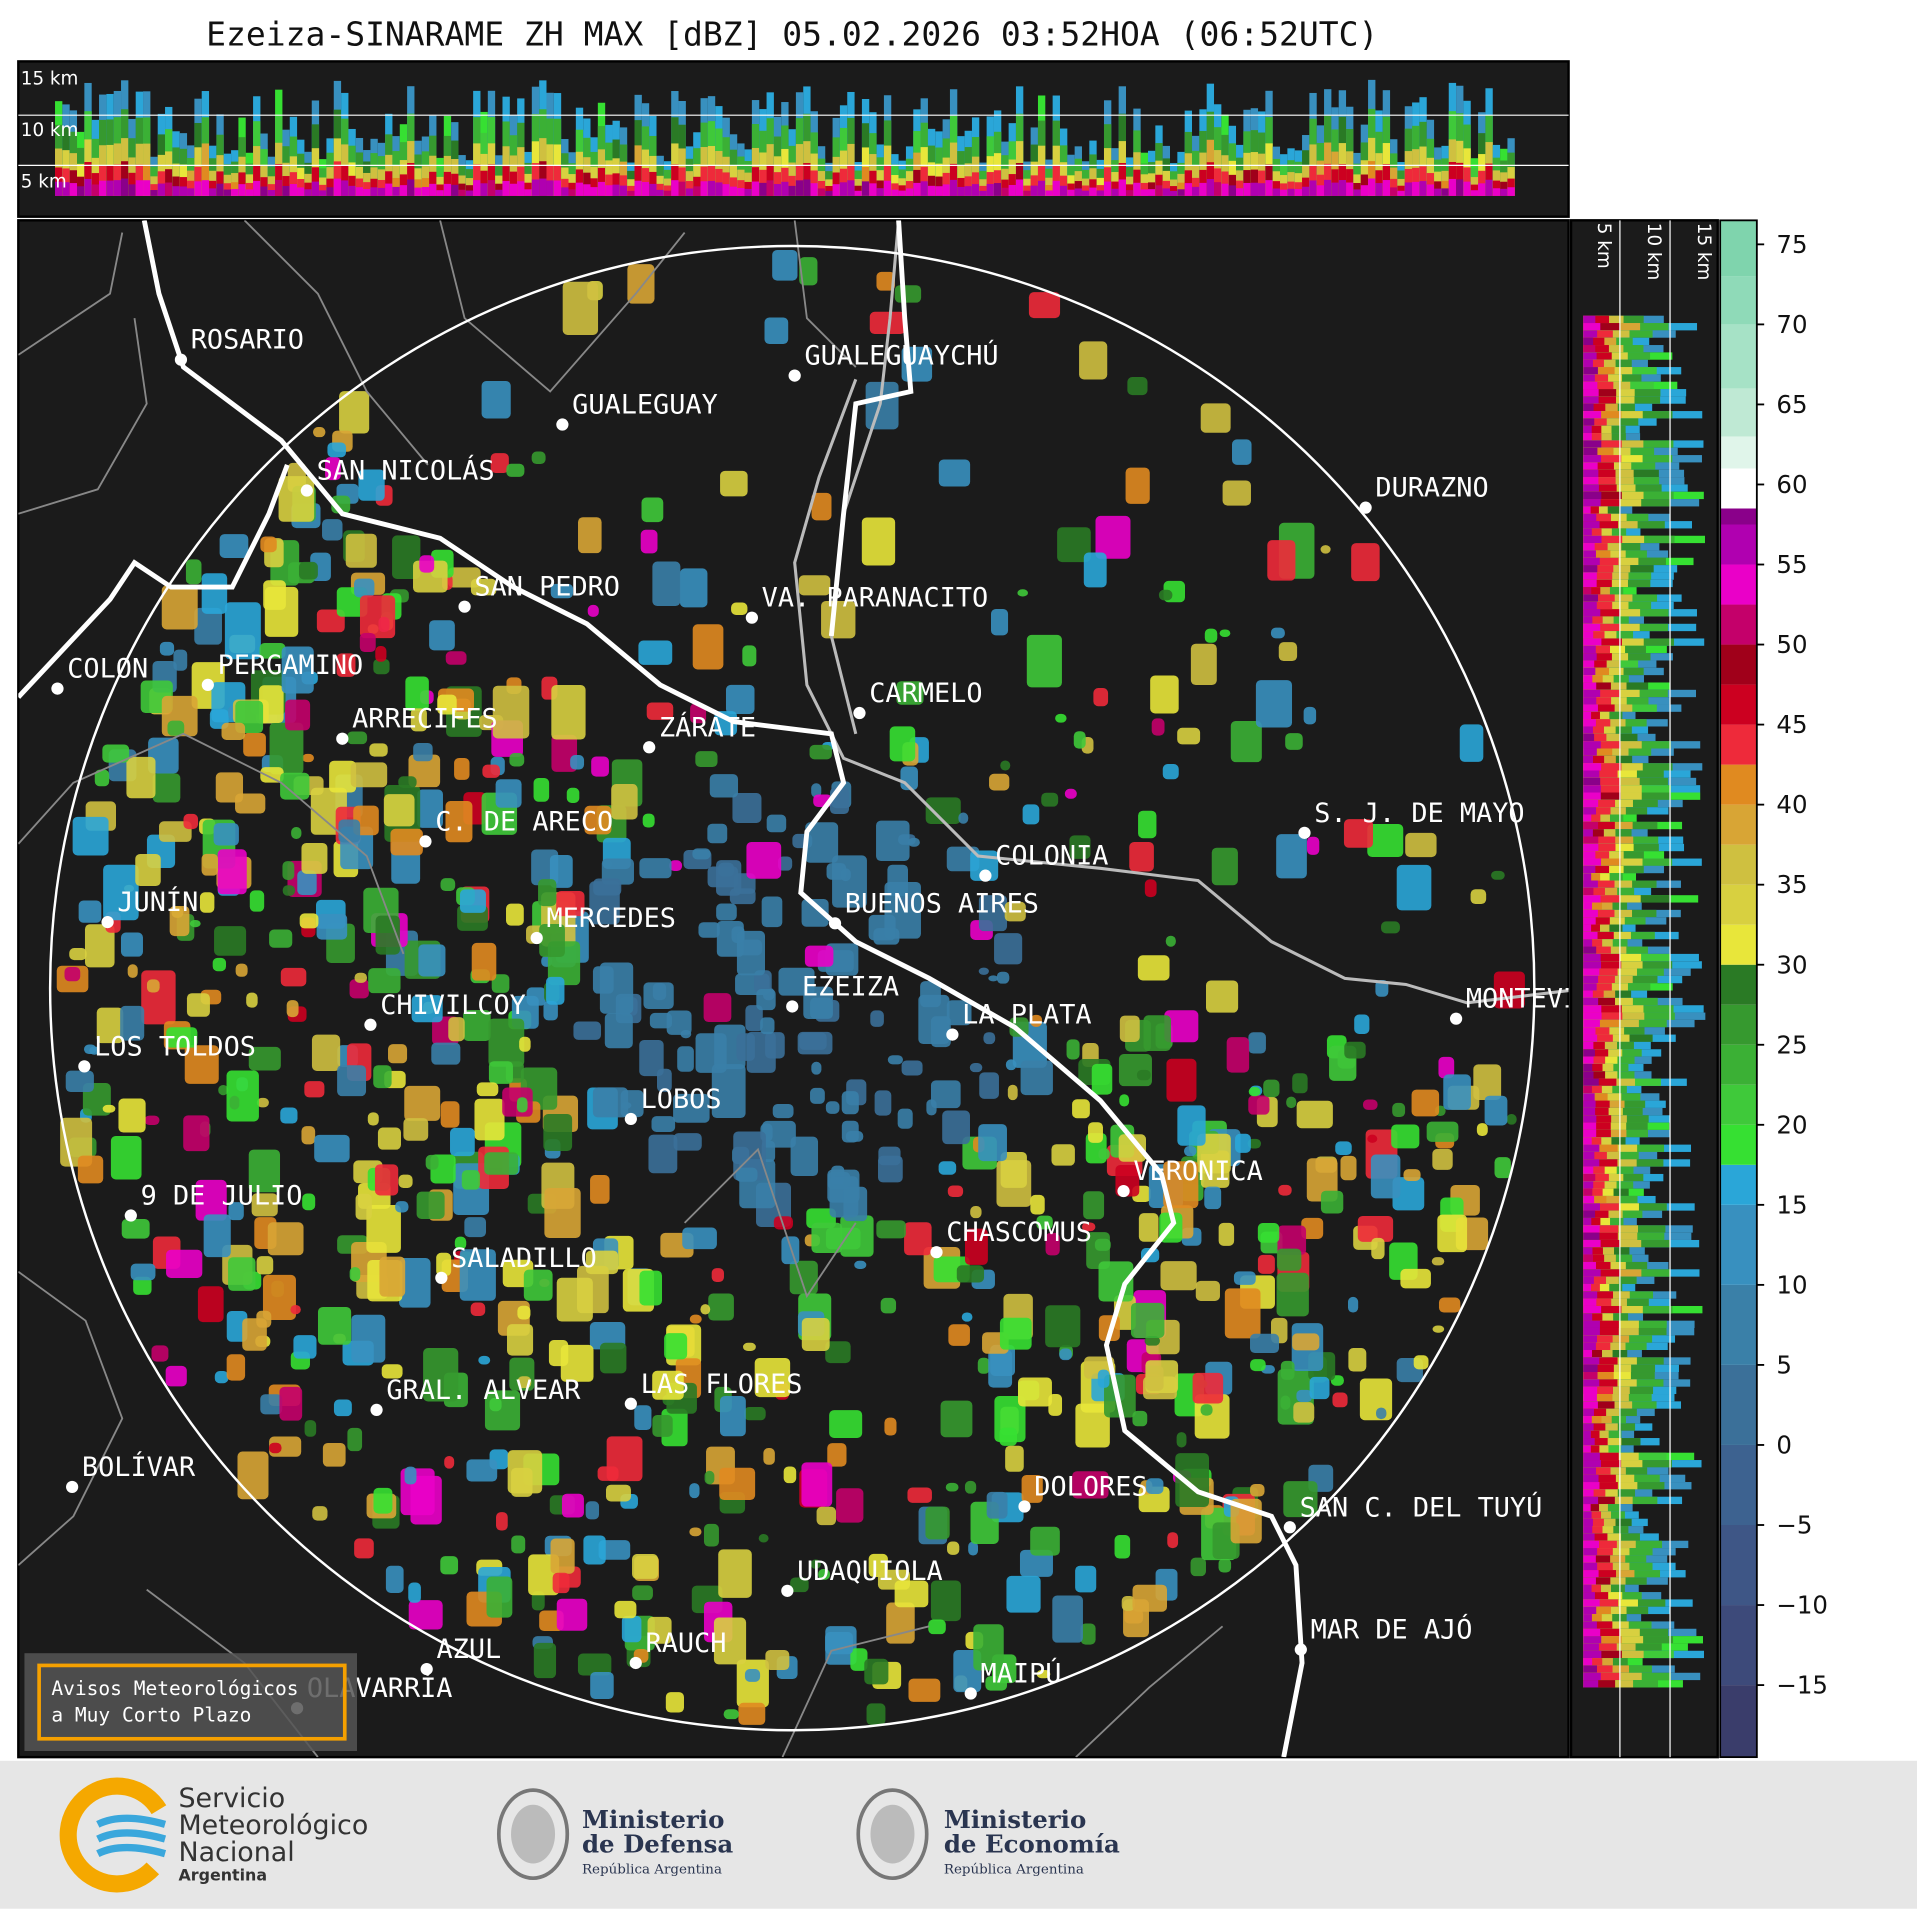 The height and width of the screenshot is (1909, 1917). I want to click on city-label: RAUCH, so click(686, 1643).